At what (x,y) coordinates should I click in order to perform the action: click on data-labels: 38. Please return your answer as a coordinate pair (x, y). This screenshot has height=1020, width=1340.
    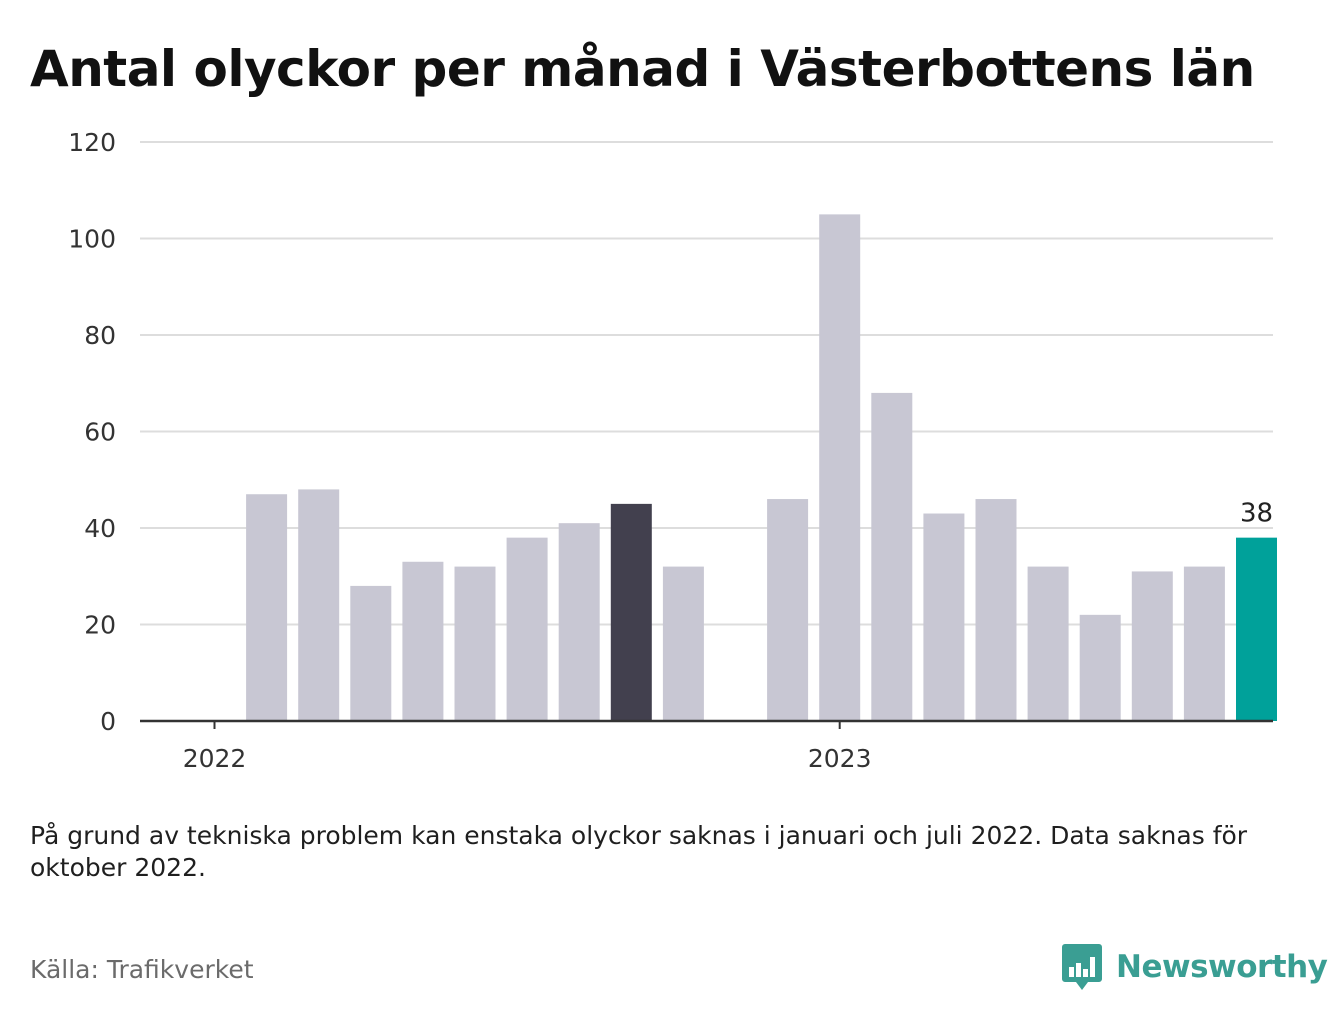
    Looking at the image, I should click on (1256, 514).